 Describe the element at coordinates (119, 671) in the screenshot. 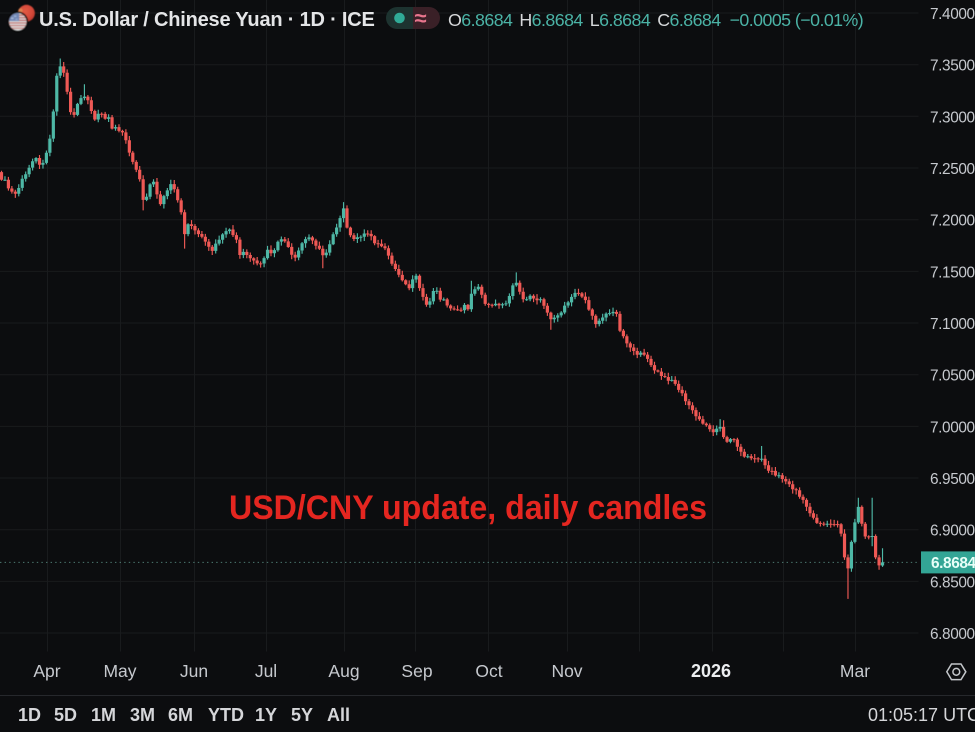

I see `svg-text: May` at that location.